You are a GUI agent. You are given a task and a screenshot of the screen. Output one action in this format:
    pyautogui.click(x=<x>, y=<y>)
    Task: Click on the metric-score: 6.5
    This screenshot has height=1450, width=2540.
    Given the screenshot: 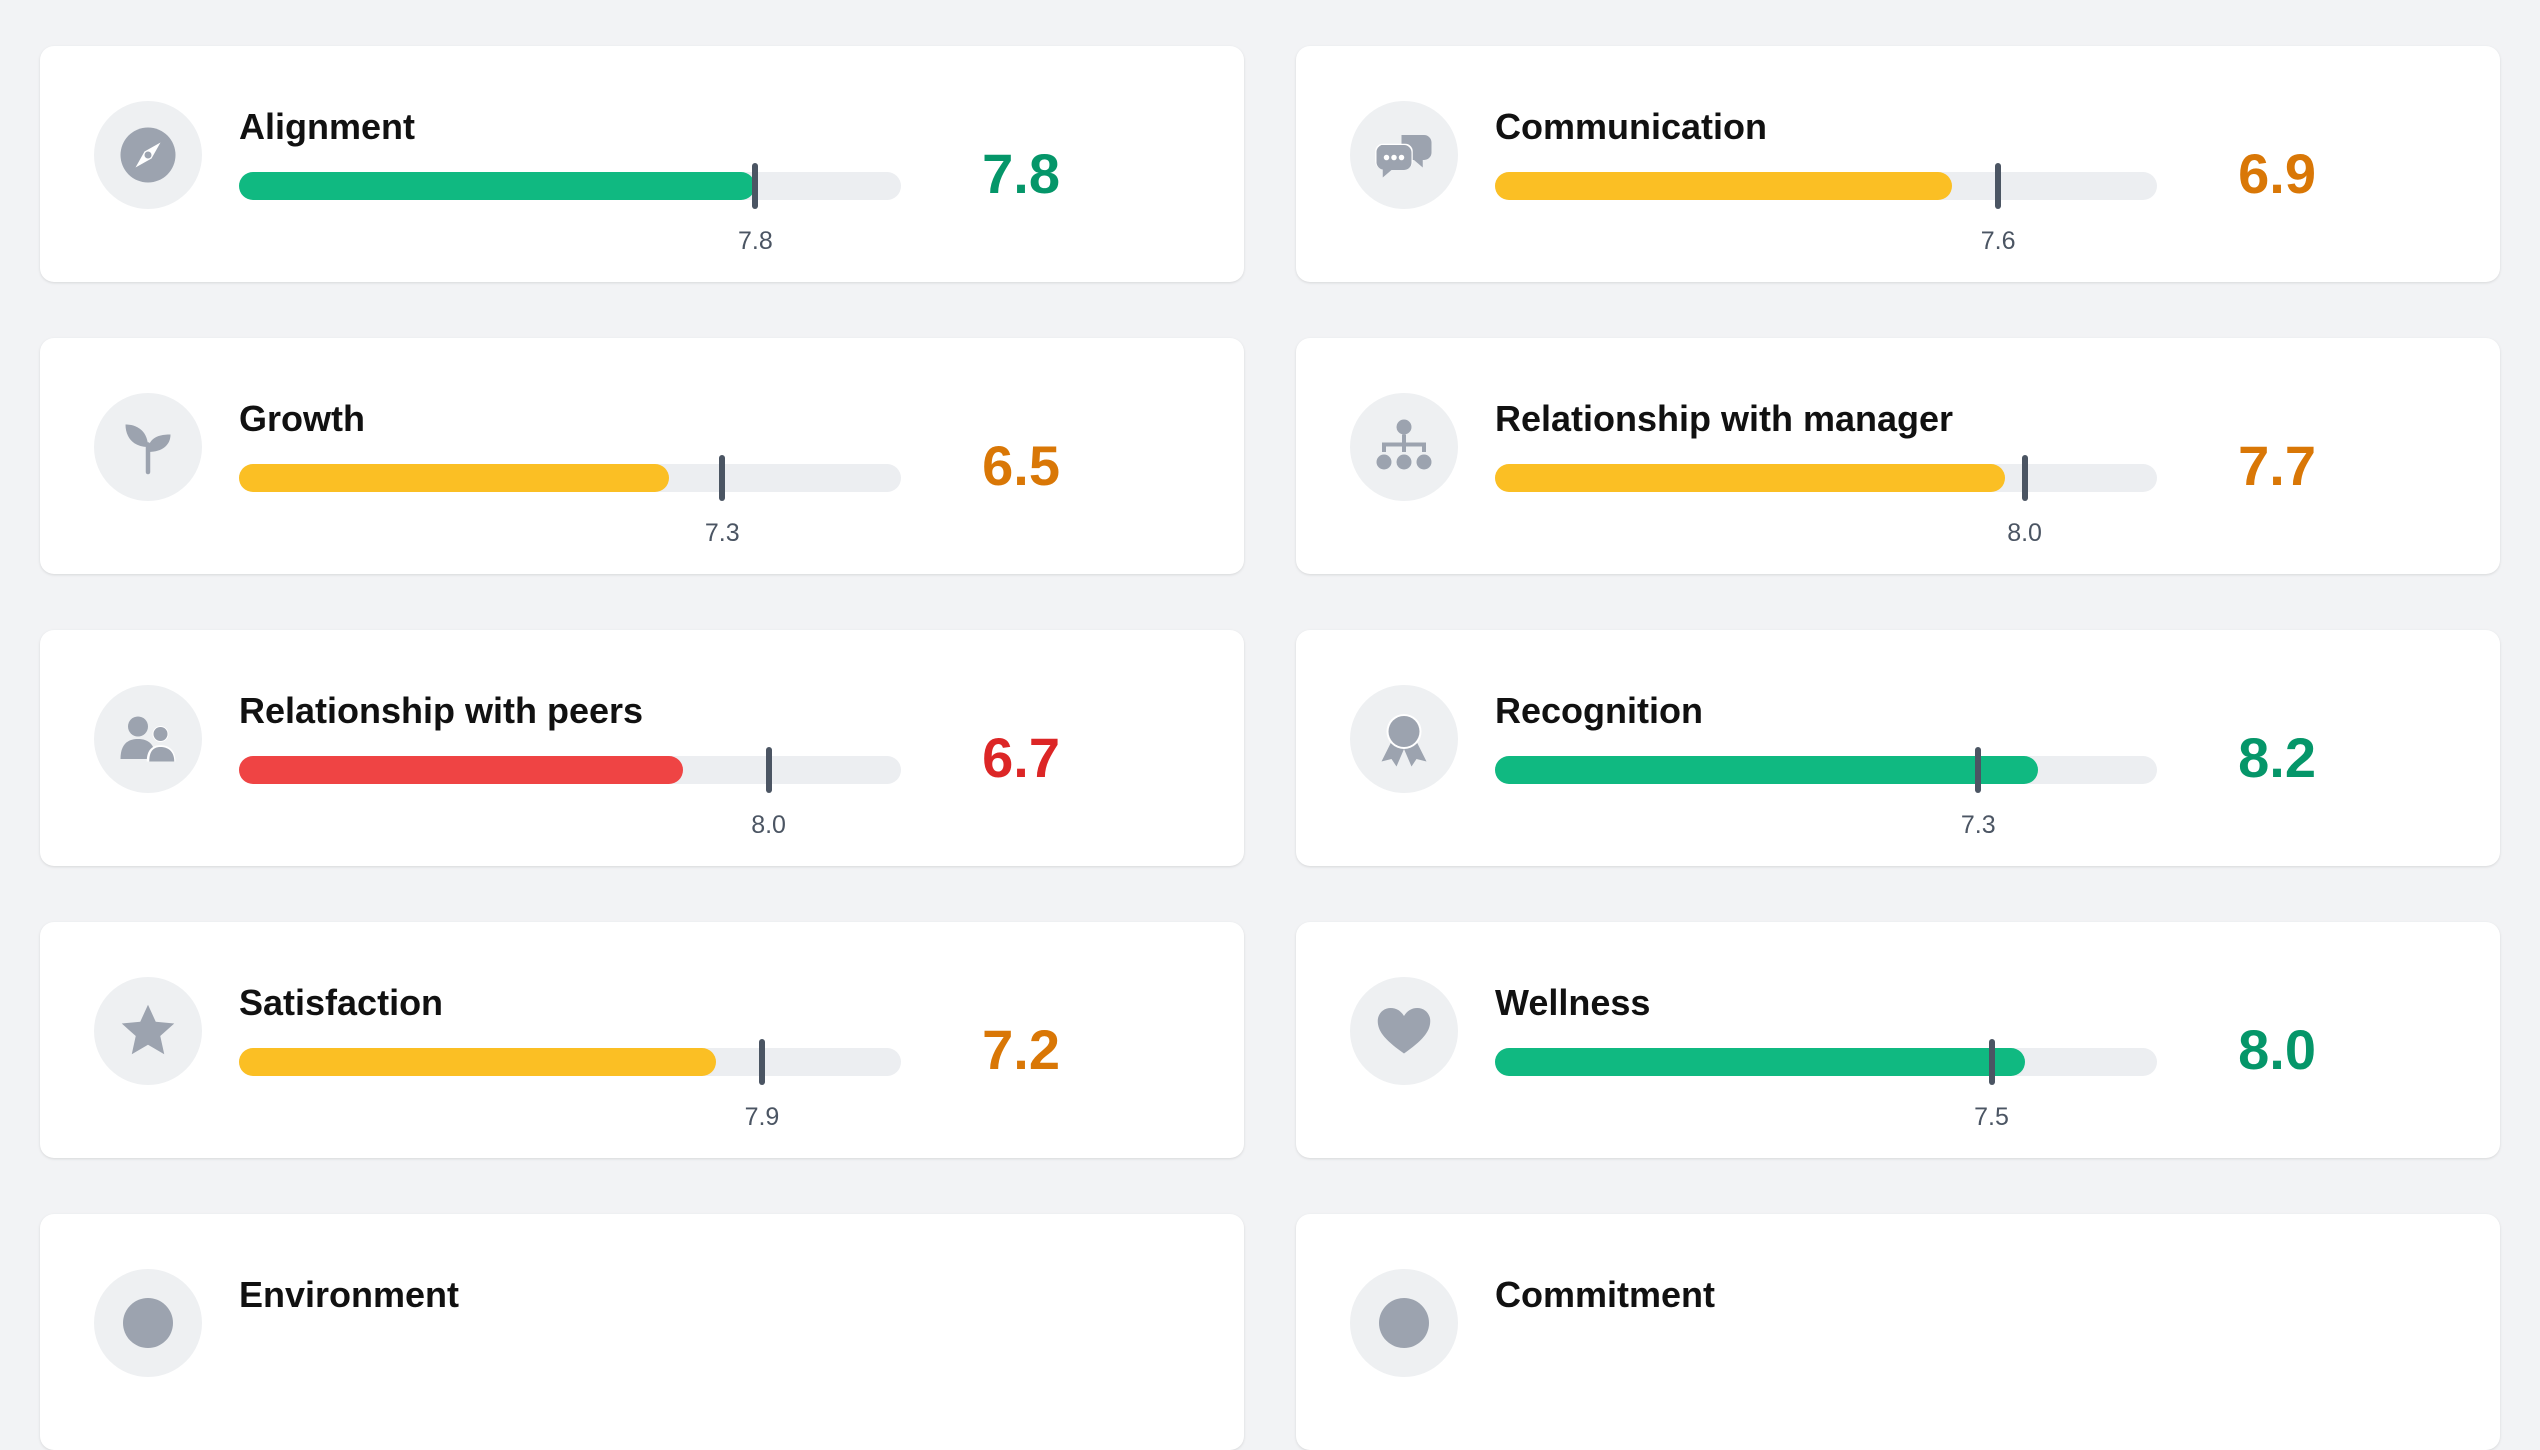 What is the action you would take?
    pyautogui.click(x=1021, y=465)
    